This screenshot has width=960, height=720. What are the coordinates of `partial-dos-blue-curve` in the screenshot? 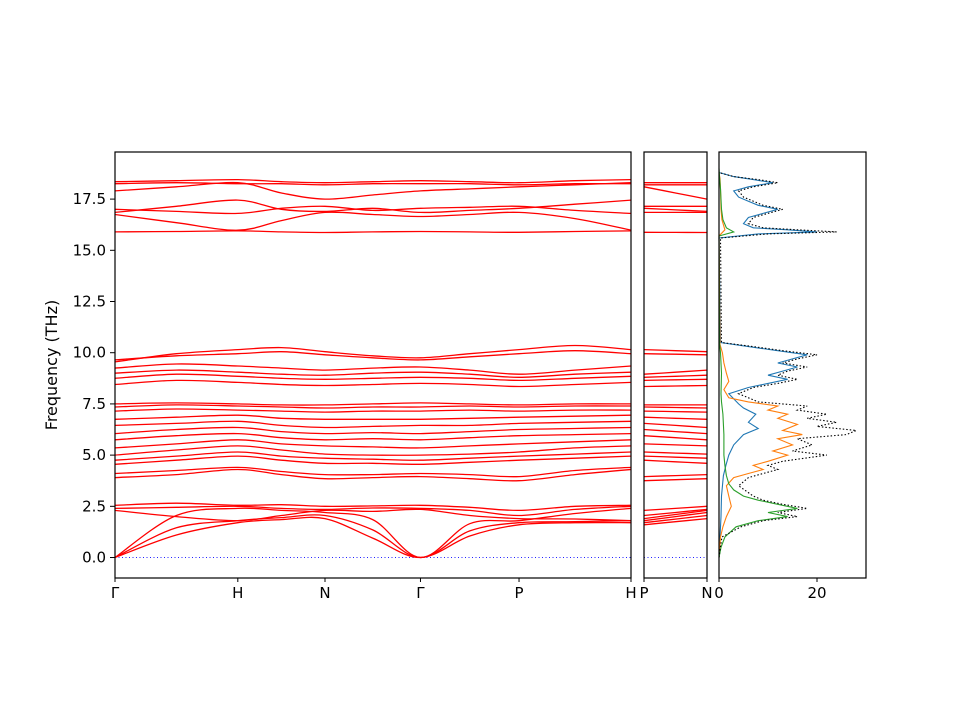 It's located at (768, 364).